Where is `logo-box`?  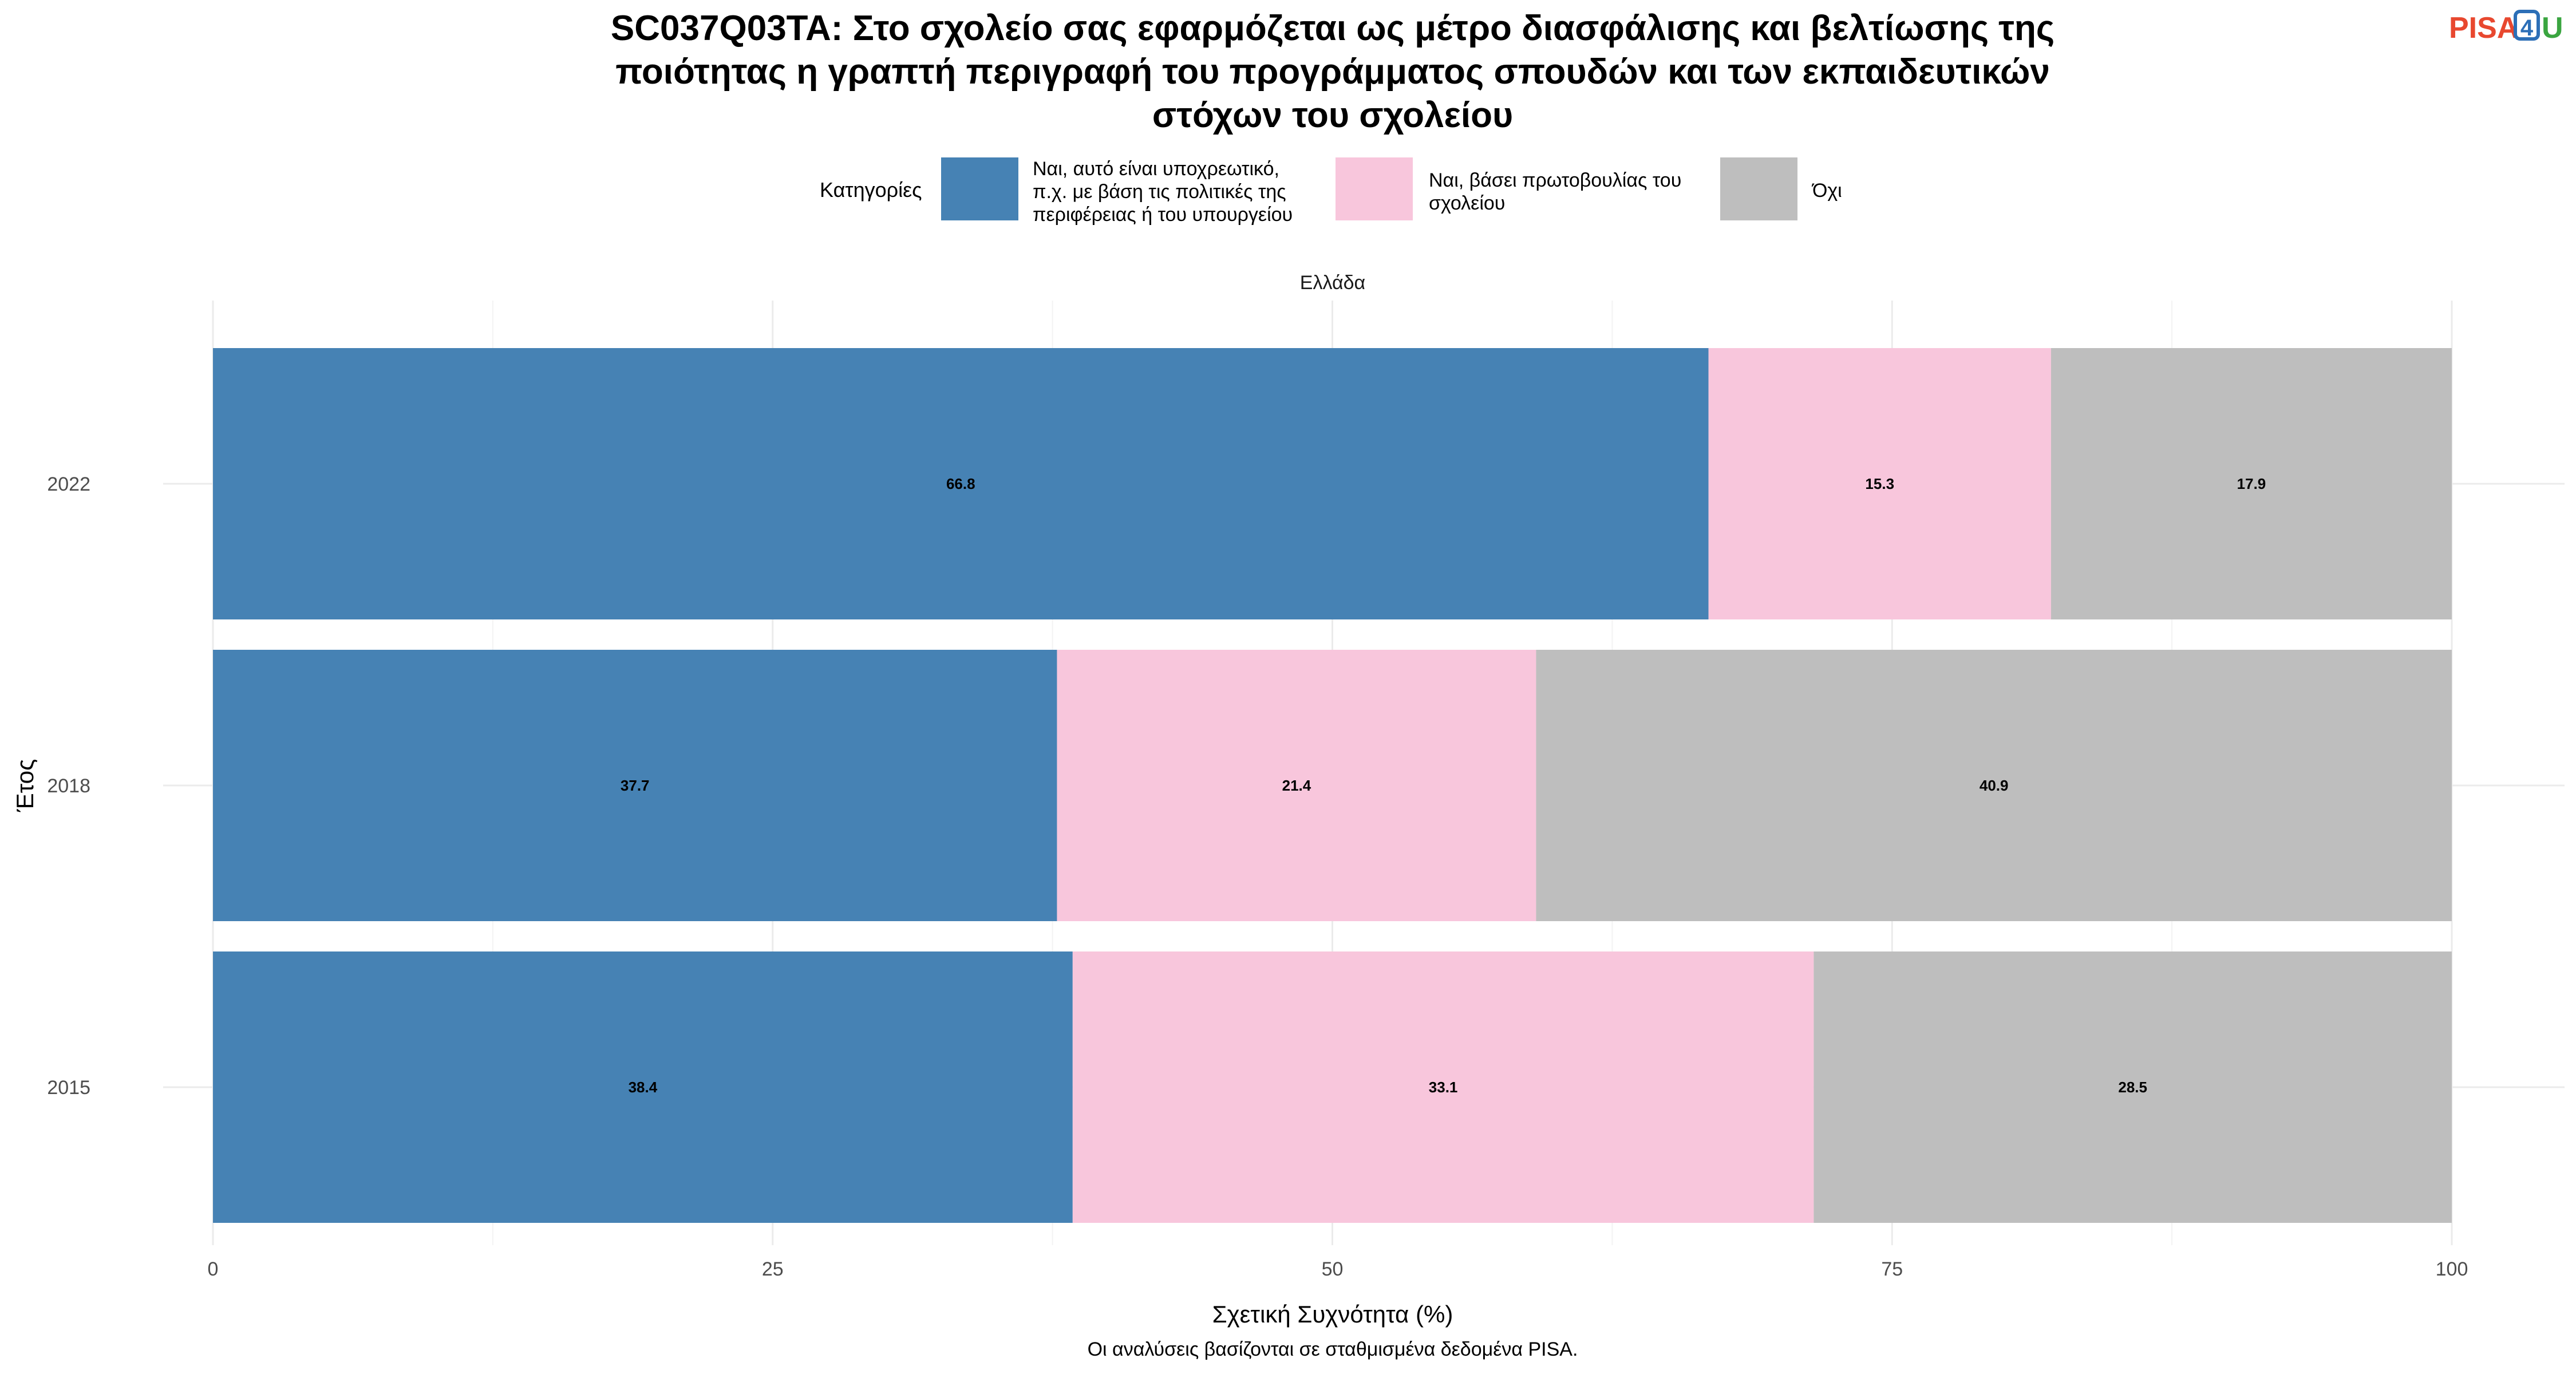
logo-box is located at coordinates (2527, 25).